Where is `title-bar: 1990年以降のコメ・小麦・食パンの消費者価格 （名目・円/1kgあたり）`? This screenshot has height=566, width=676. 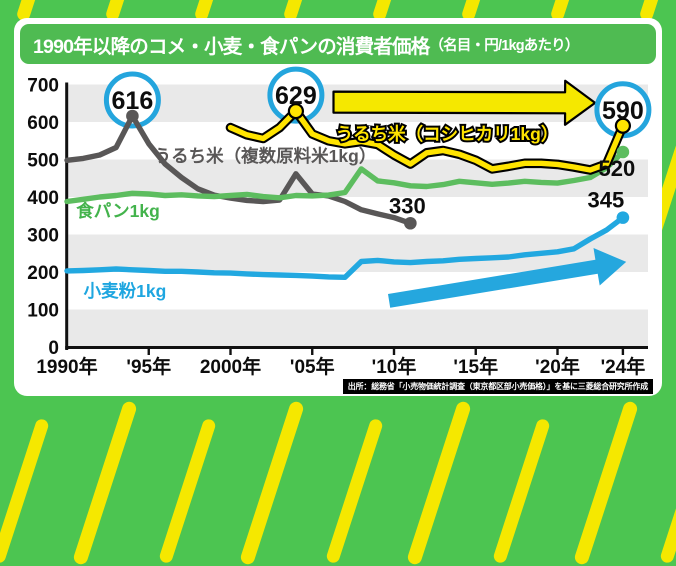
title-bar: 1990年以降のコメ・小麦・食パンの消費者価格 （名目・円/1kgあたり） is located at coordinates (338, 44).